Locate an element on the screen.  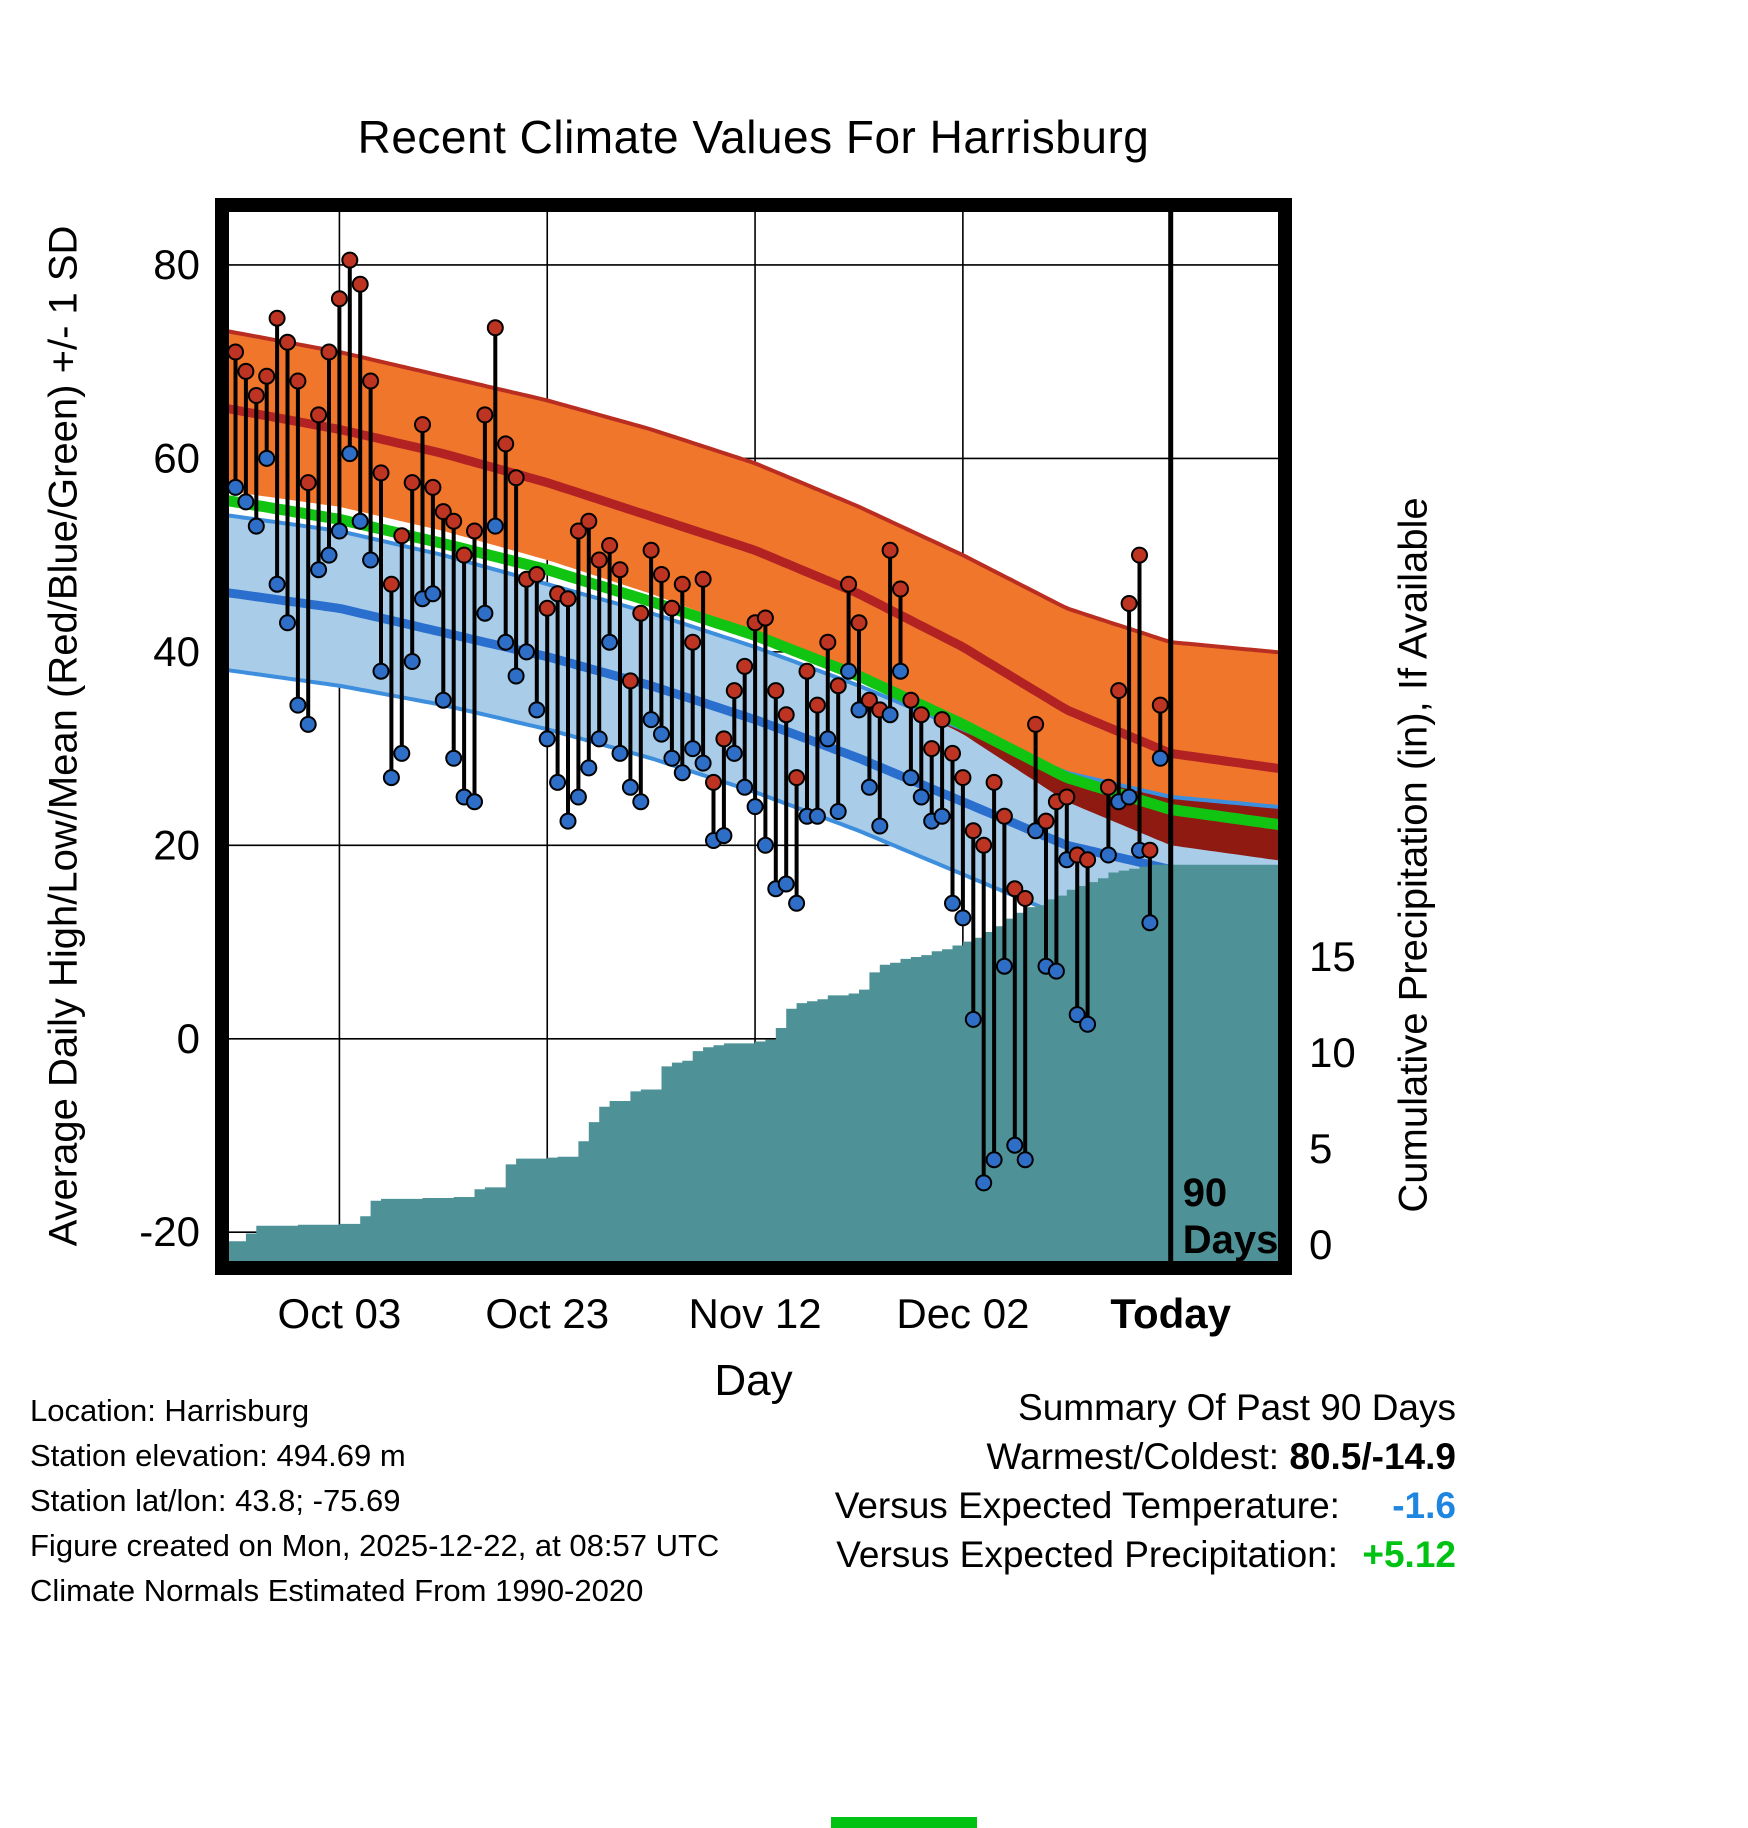
x-tick-label: Oct 03 is located at coordinates (340, 1313).